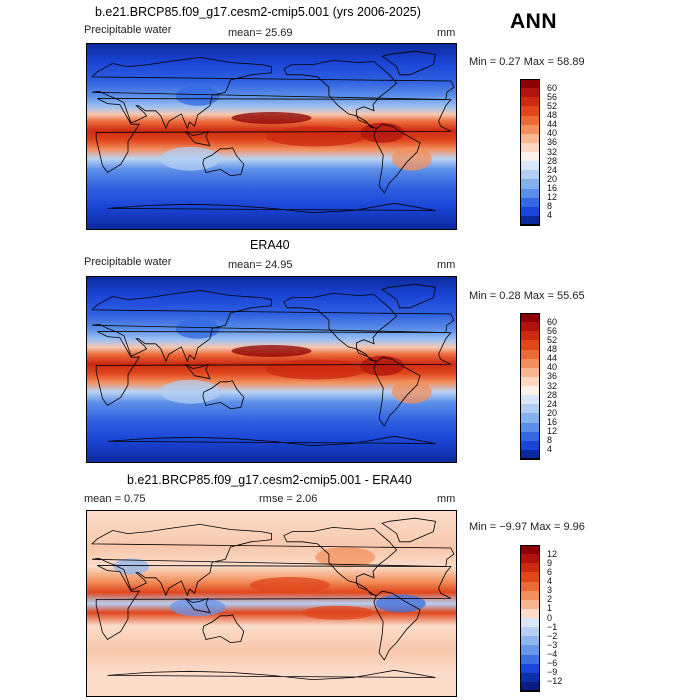  I want to click on panel2-mean-label: mean= 24.95, so click(260, 265).